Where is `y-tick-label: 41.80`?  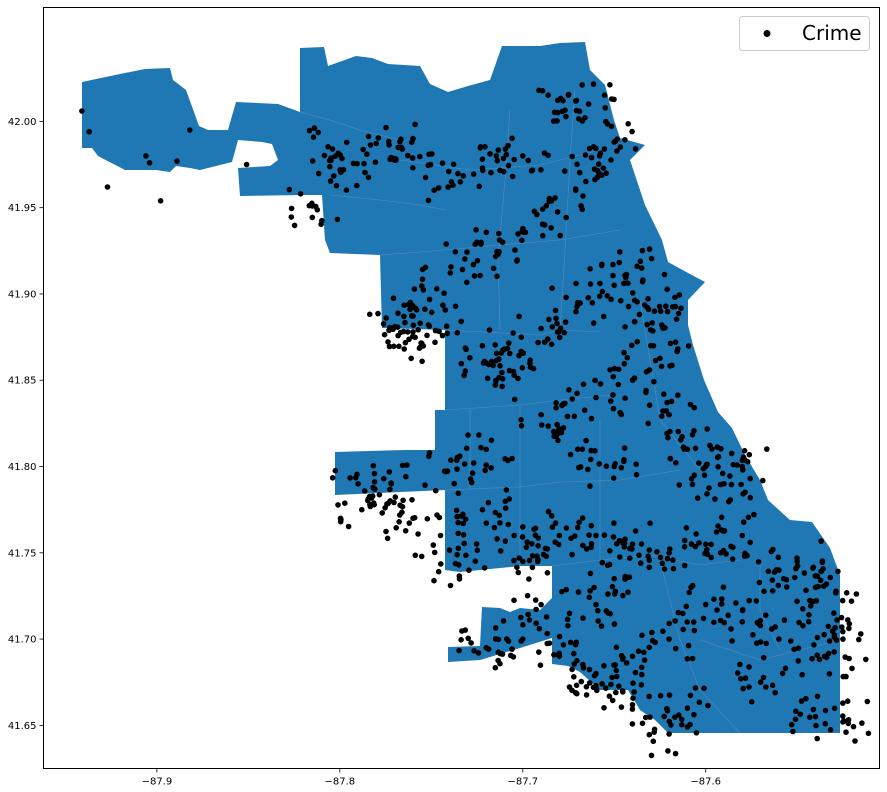 y-tick-label: 41.80 is located at coordinates (22, 467).